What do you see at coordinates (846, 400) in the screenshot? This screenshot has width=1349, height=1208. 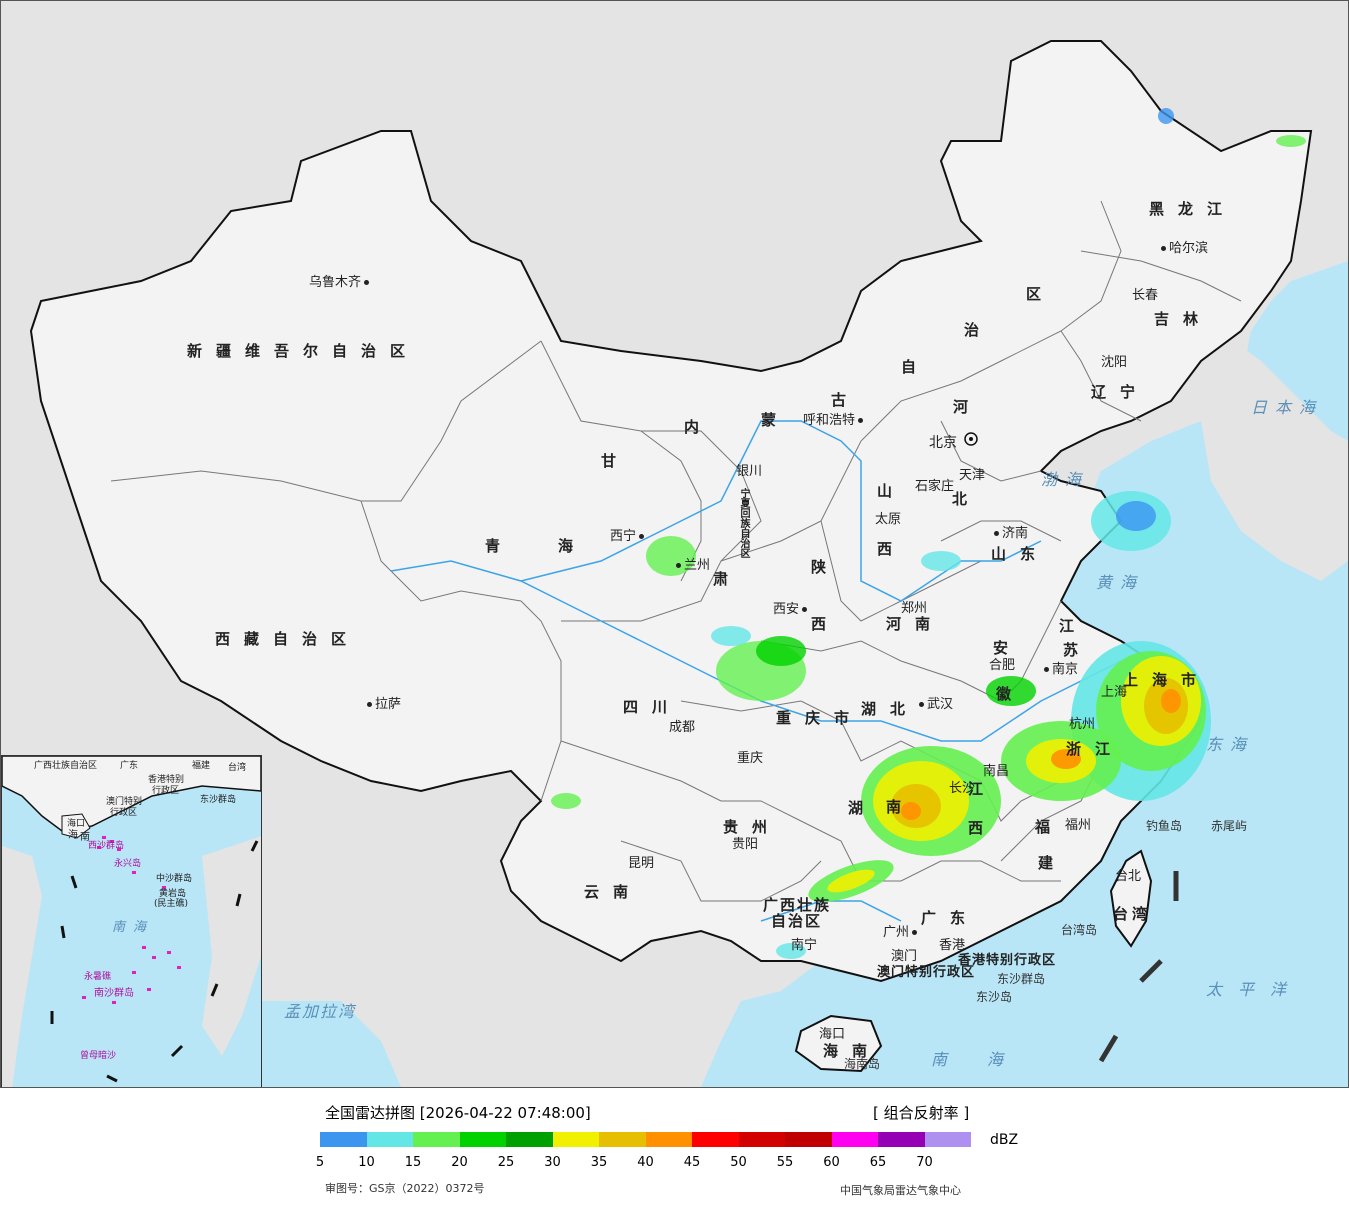 I see `province-neimenggu-3: 古` at bounding box center [846, 400].